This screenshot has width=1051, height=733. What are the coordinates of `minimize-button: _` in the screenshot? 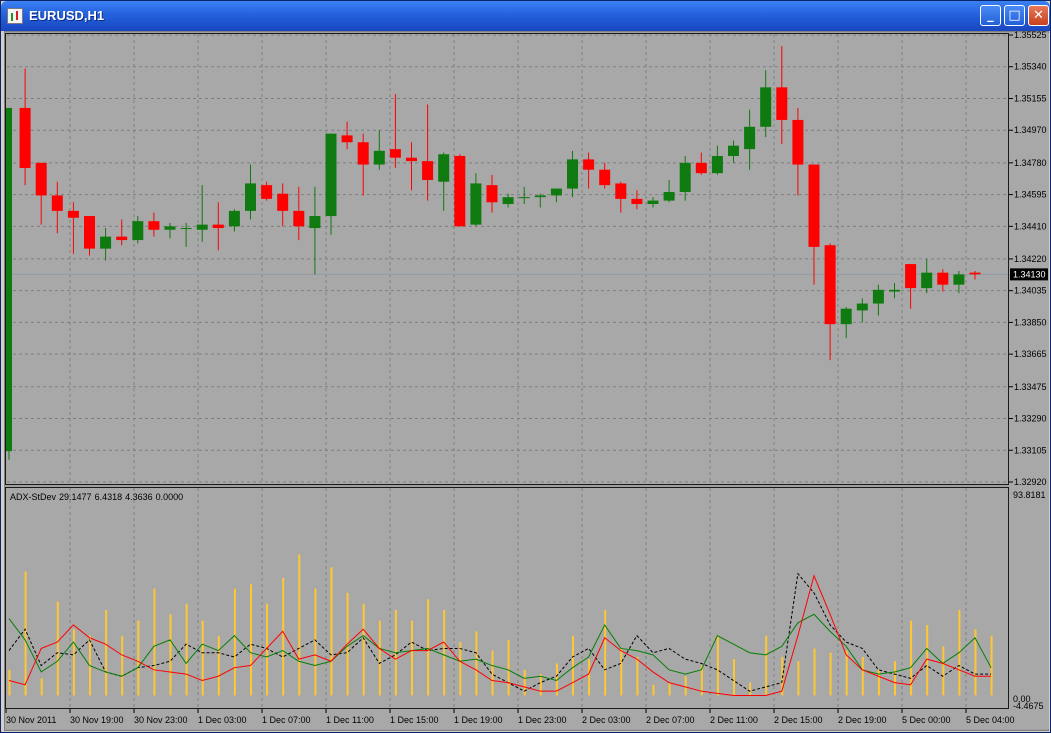 It's located at (990, 15).